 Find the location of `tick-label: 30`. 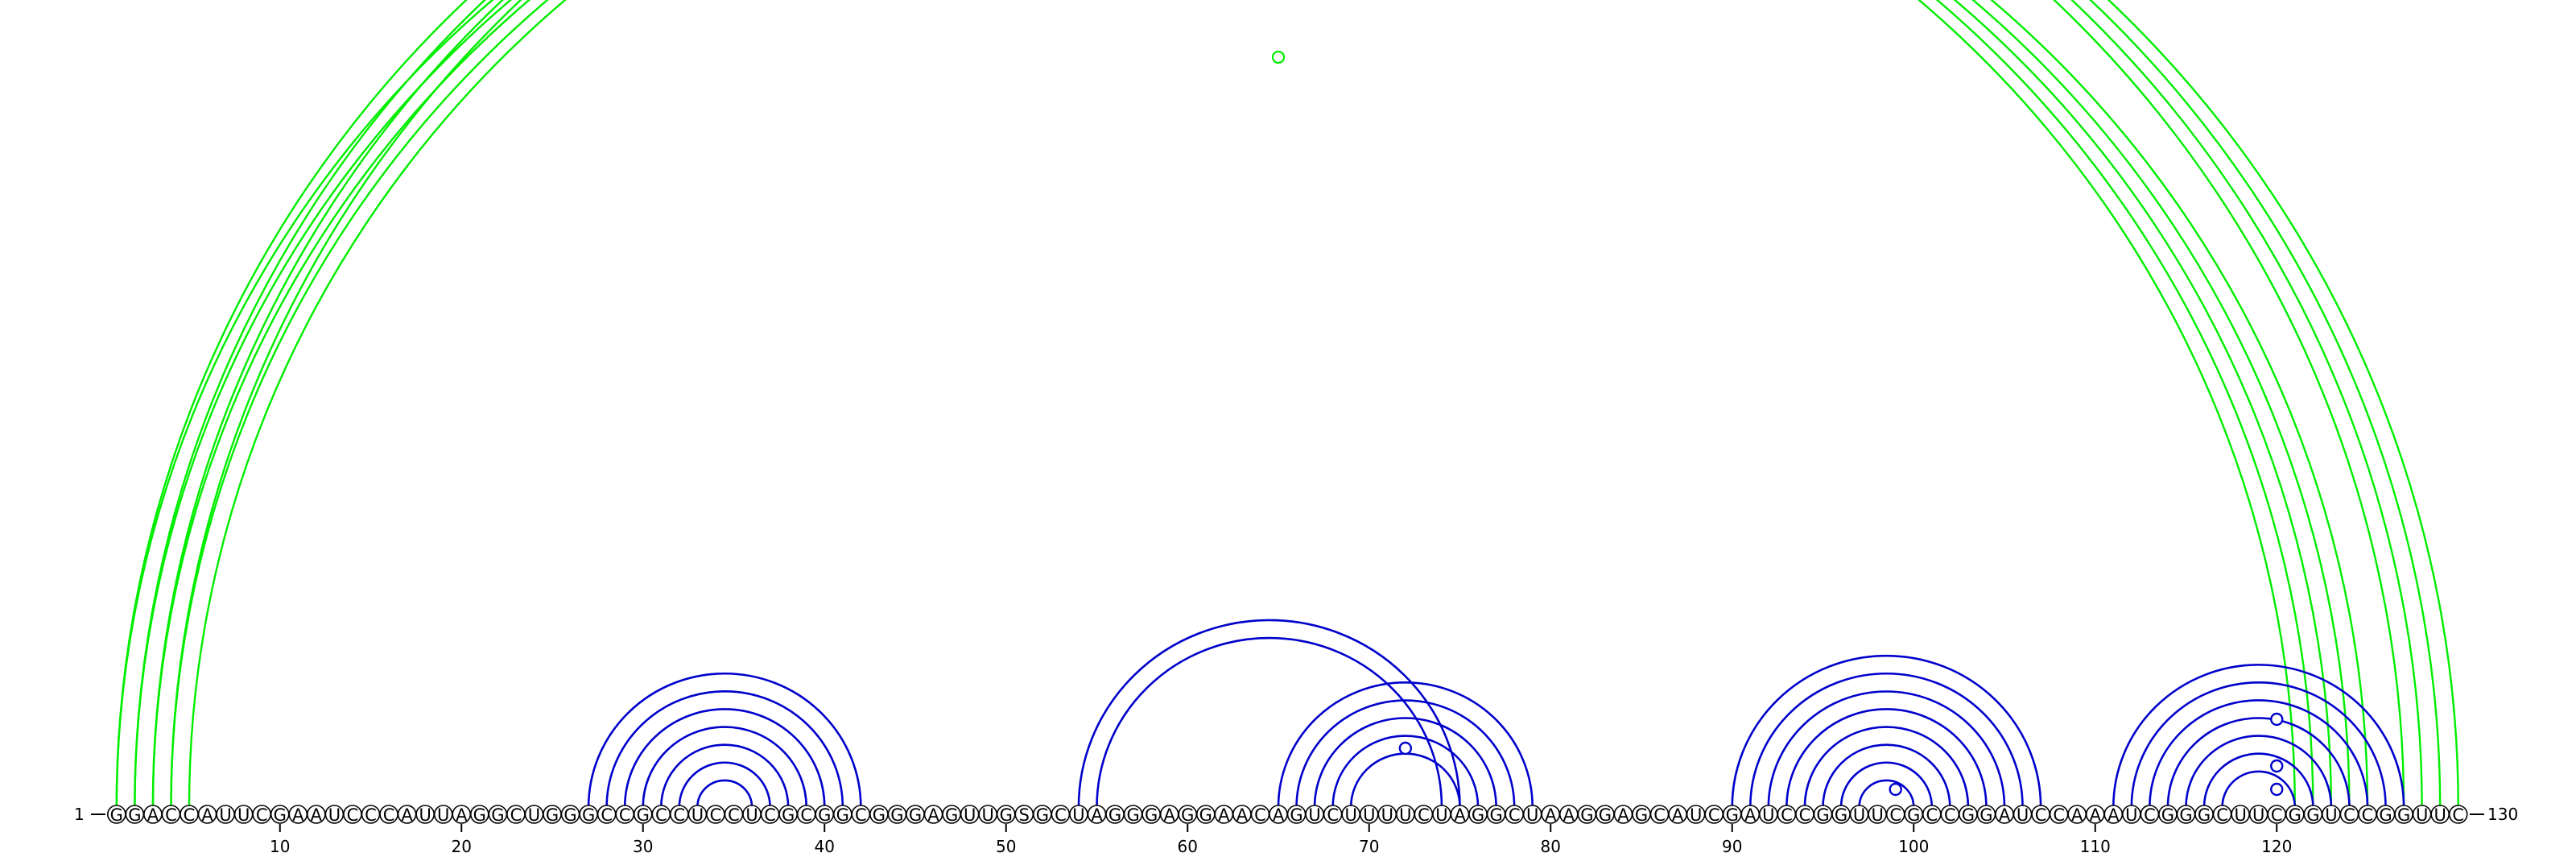

tick-label: 30 is located at coordinates (643, 846).